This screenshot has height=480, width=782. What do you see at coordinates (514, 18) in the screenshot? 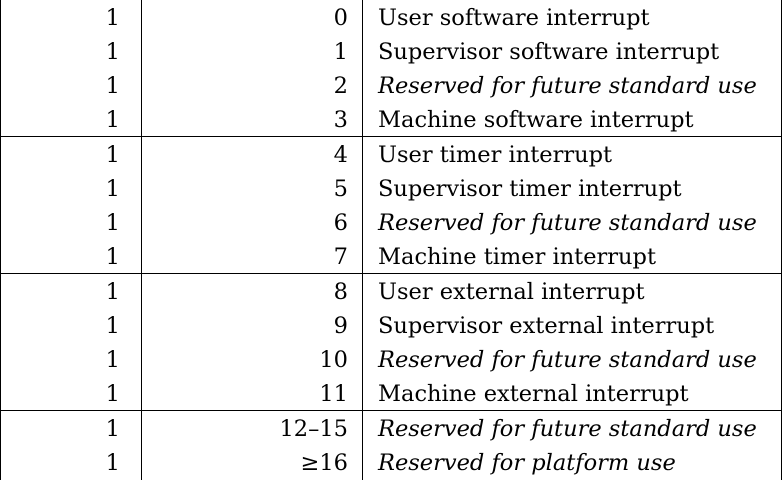
I see `description-cell: User software interrupt` at bounding box center [514, 18].